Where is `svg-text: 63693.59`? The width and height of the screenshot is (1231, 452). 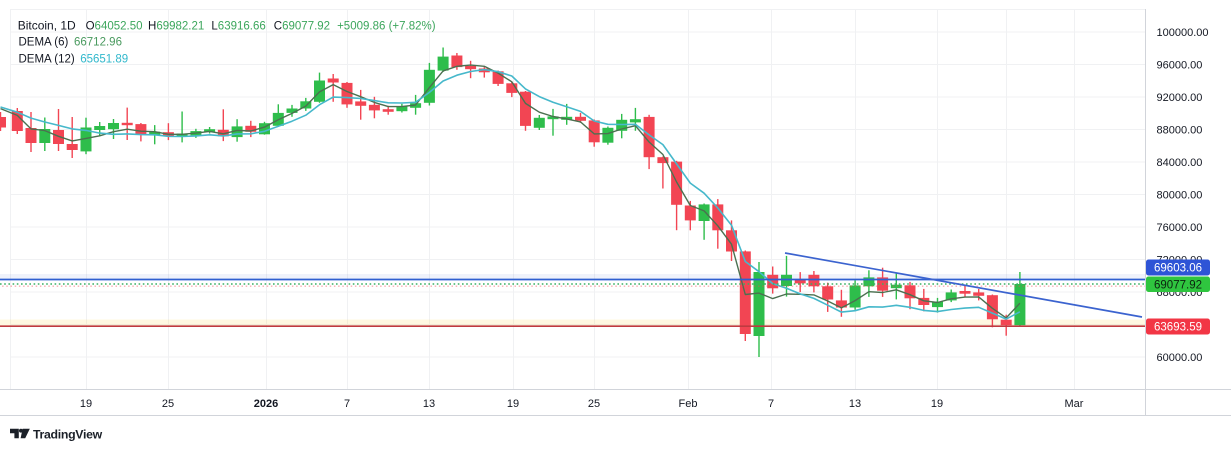
svg-text: 63693.59 is located at coordinates (1178, 328).